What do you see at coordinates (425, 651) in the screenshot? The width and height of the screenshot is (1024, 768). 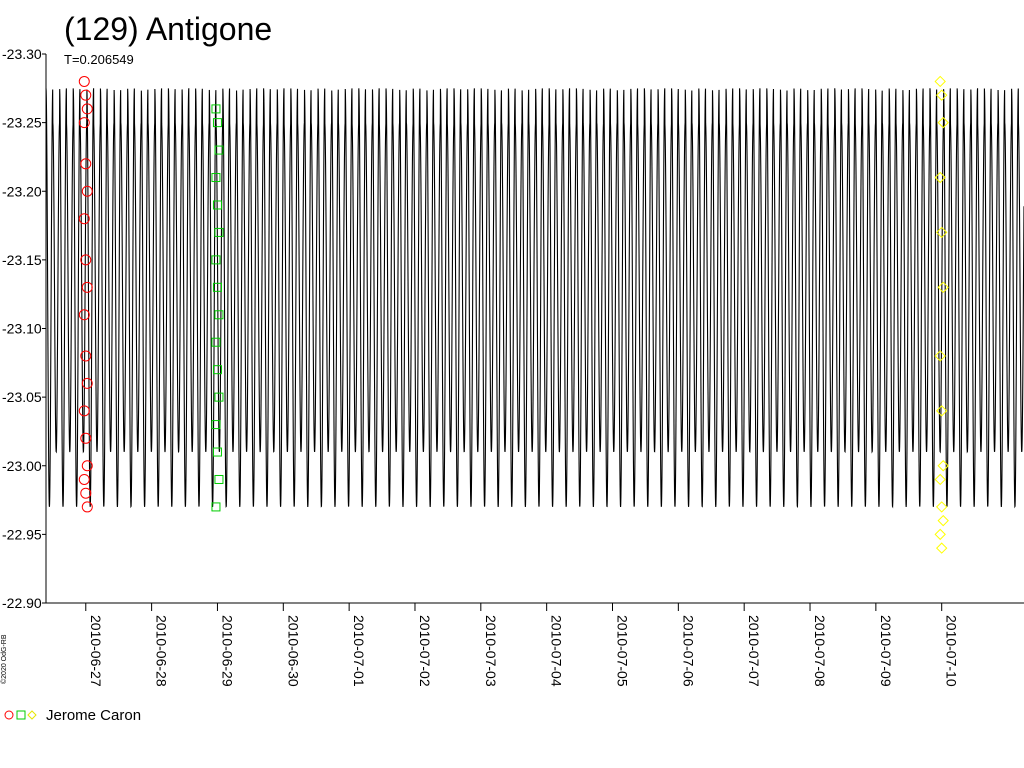 I see `x-tick-label: 2010-07-02` at bounding box center [425, 651].